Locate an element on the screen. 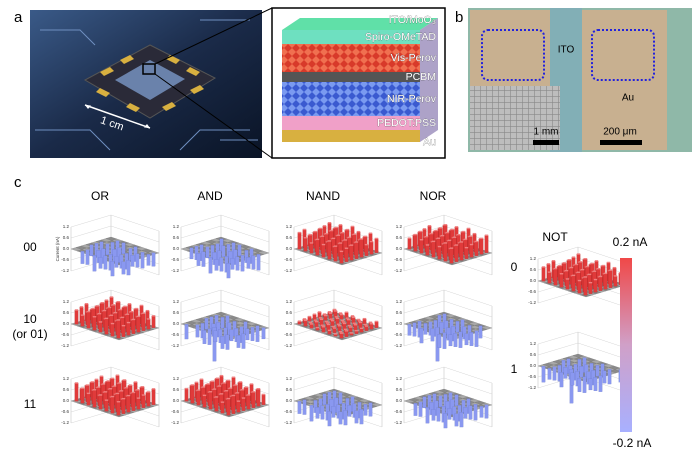 Image resolution: width=700 pixels, height=458 pixels. axis-label: Current (nA) is located at coordinates (57, 248).